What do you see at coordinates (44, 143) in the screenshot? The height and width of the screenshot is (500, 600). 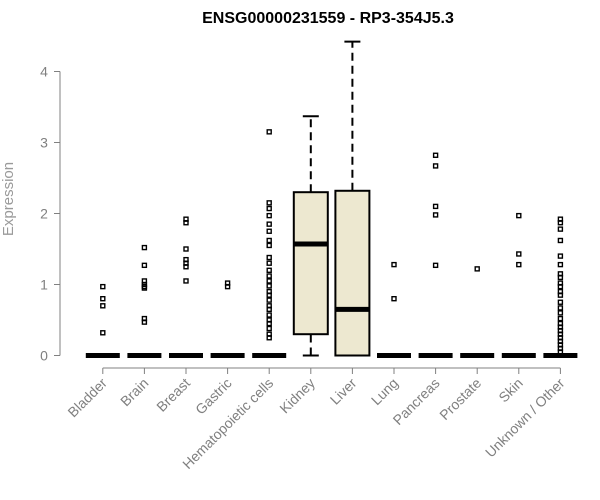 I see `y-tick-label: 3` at bounding box center [44, 143].